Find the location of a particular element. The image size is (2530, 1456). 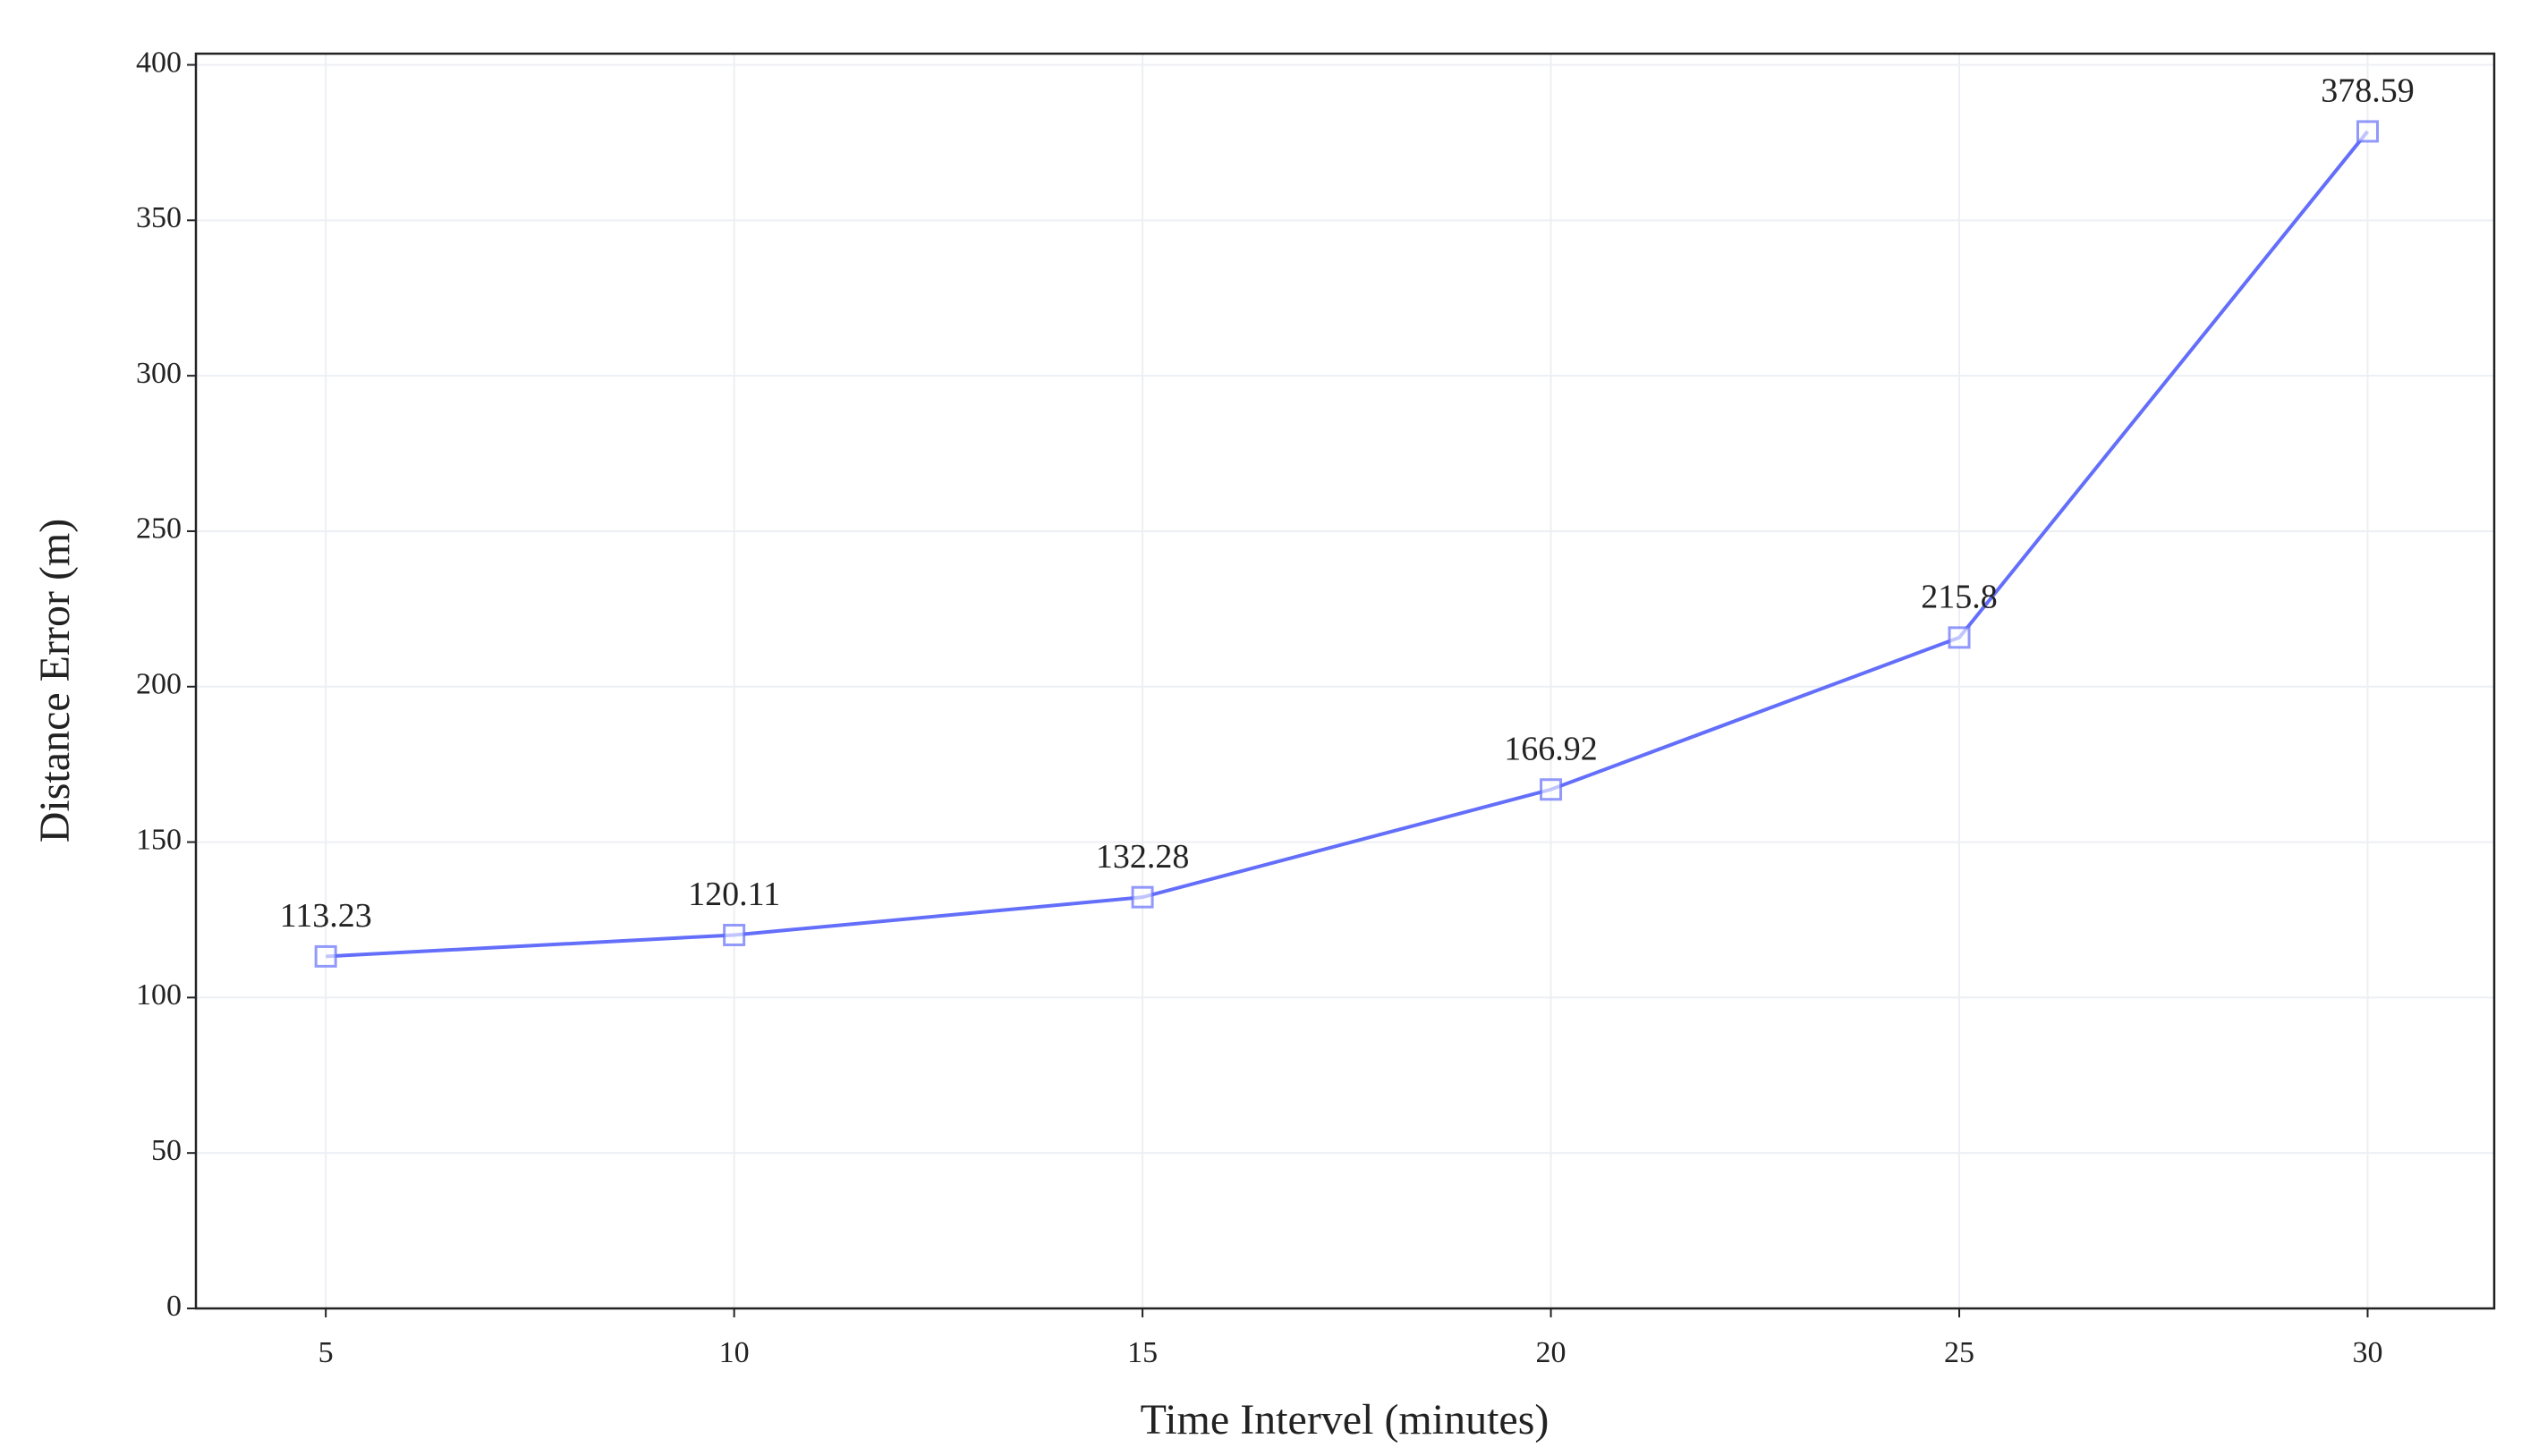

data-label: 120.11 is located at coordinates (734, 894).